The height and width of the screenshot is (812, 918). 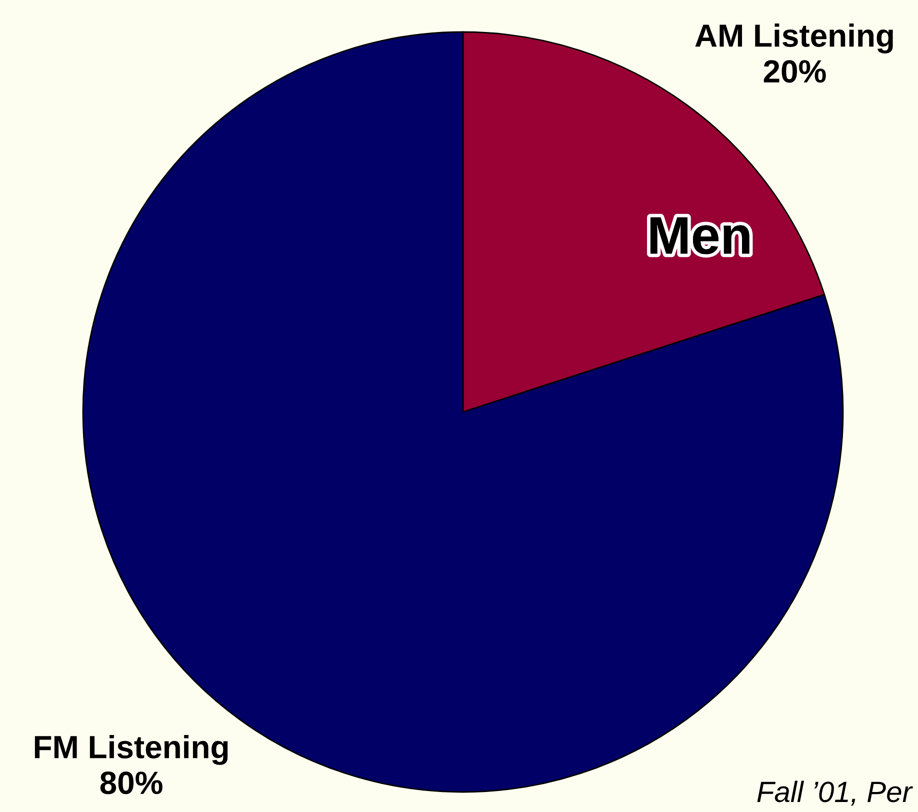 What do you see at coordinates (835, 793) in the screenshot?
I see `text: Fall ’01, Per` at bounding box center [835, 793].